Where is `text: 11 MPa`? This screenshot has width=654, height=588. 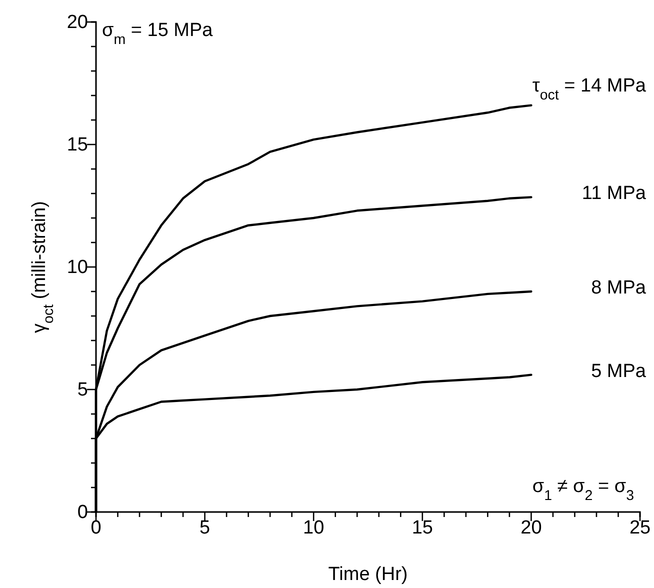
text: 11 MPa is located at coordinates (614, 193).